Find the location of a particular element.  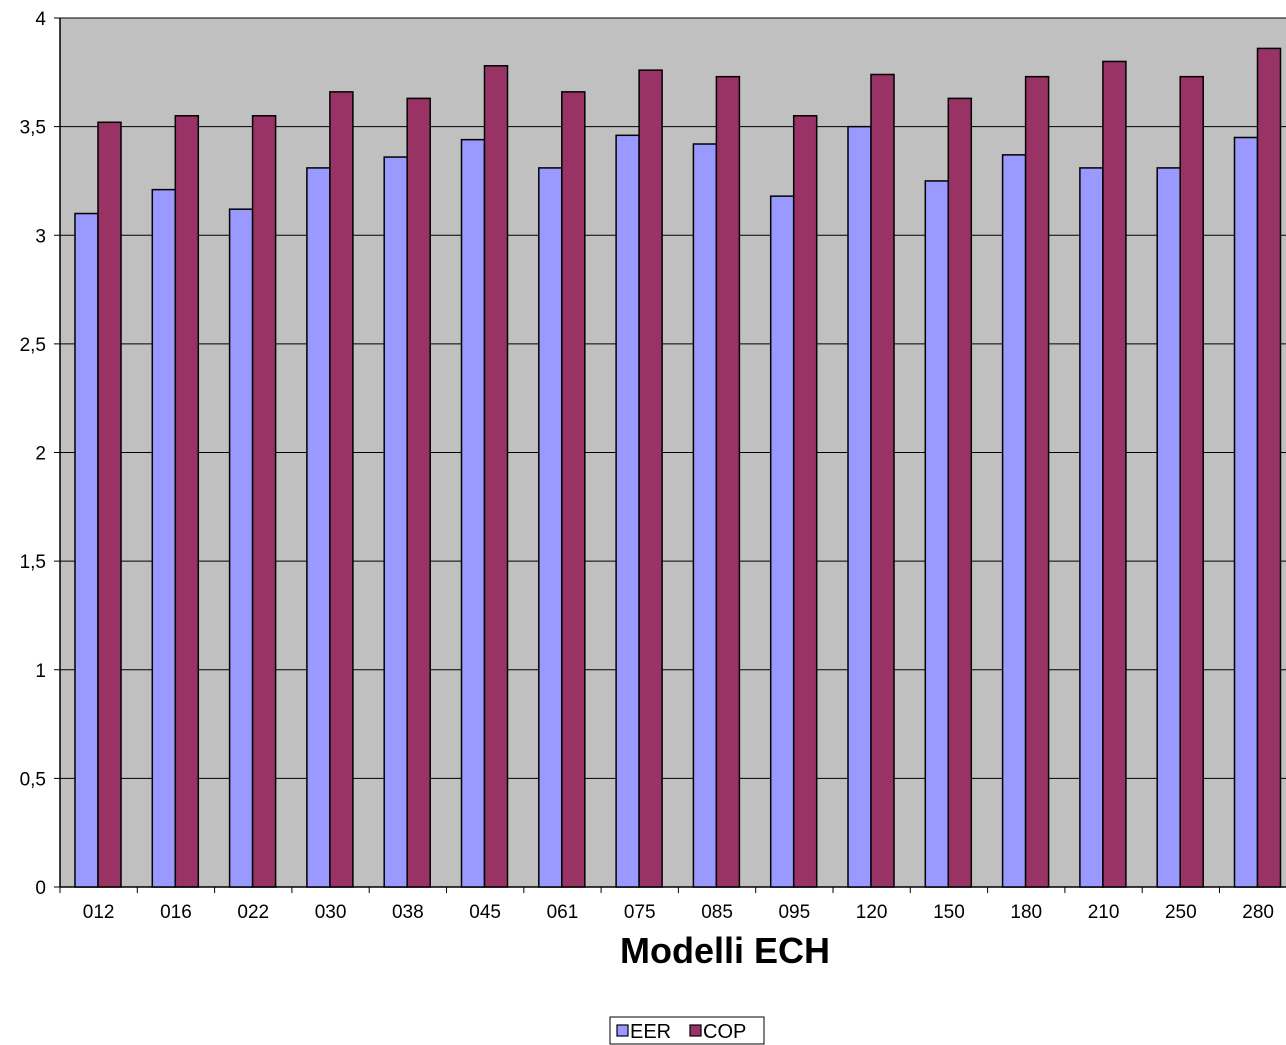

y-tick-label: 0,5 is located at coordinates (33, 779).